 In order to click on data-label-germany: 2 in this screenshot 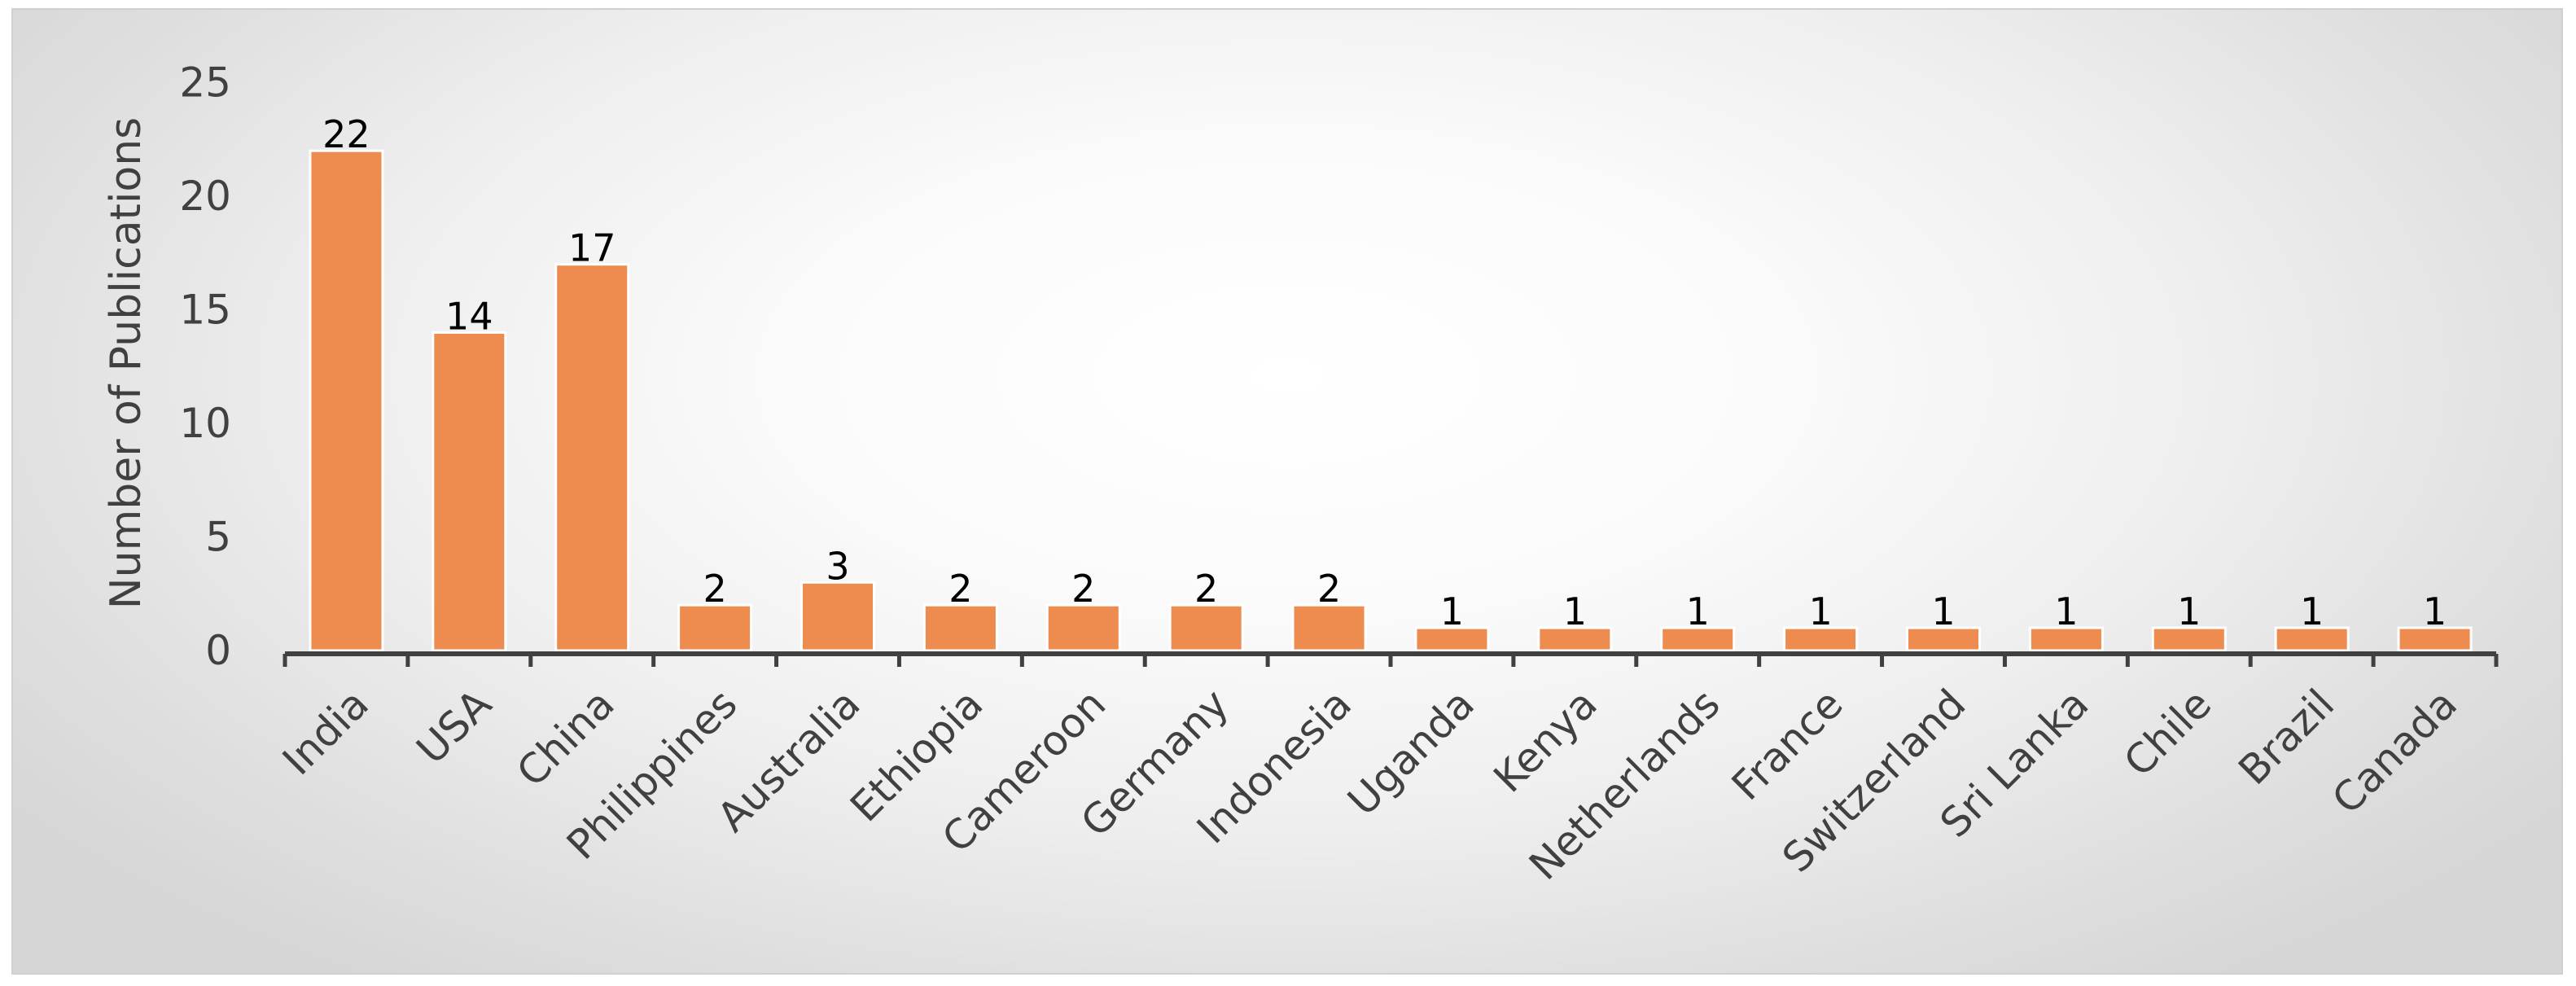, I will do `click(1206, 589)`.